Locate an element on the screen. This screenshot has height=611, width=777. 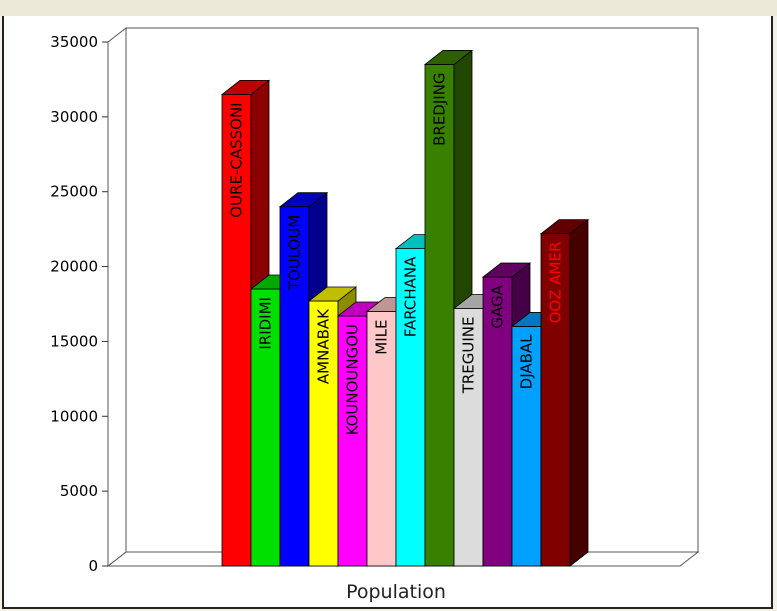
bar-label: KOUNOUNGOU is located at coordinates (353, 379).